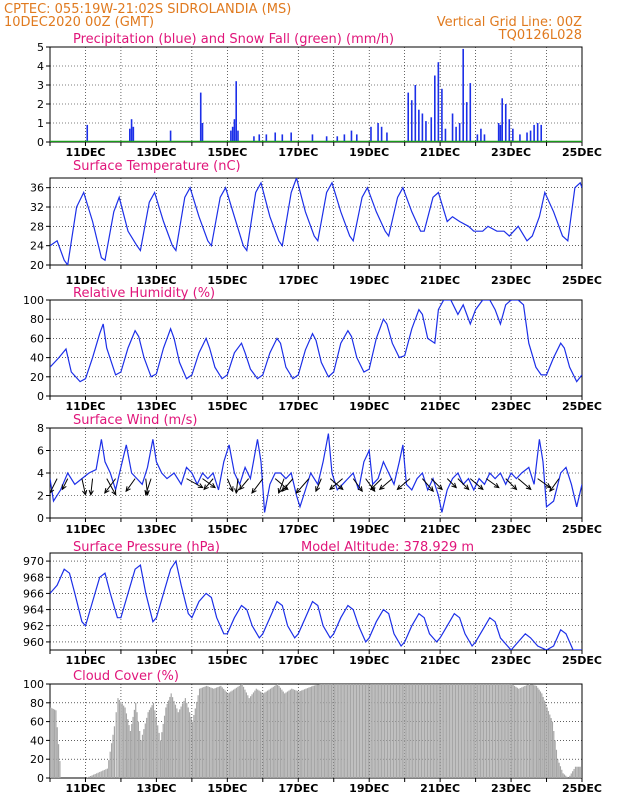 The image size is (618, 800). What do you see at coordinates (37, 246) in the screenshot?
I see `y-tick-label: 24` at bounding box center [37, 246].